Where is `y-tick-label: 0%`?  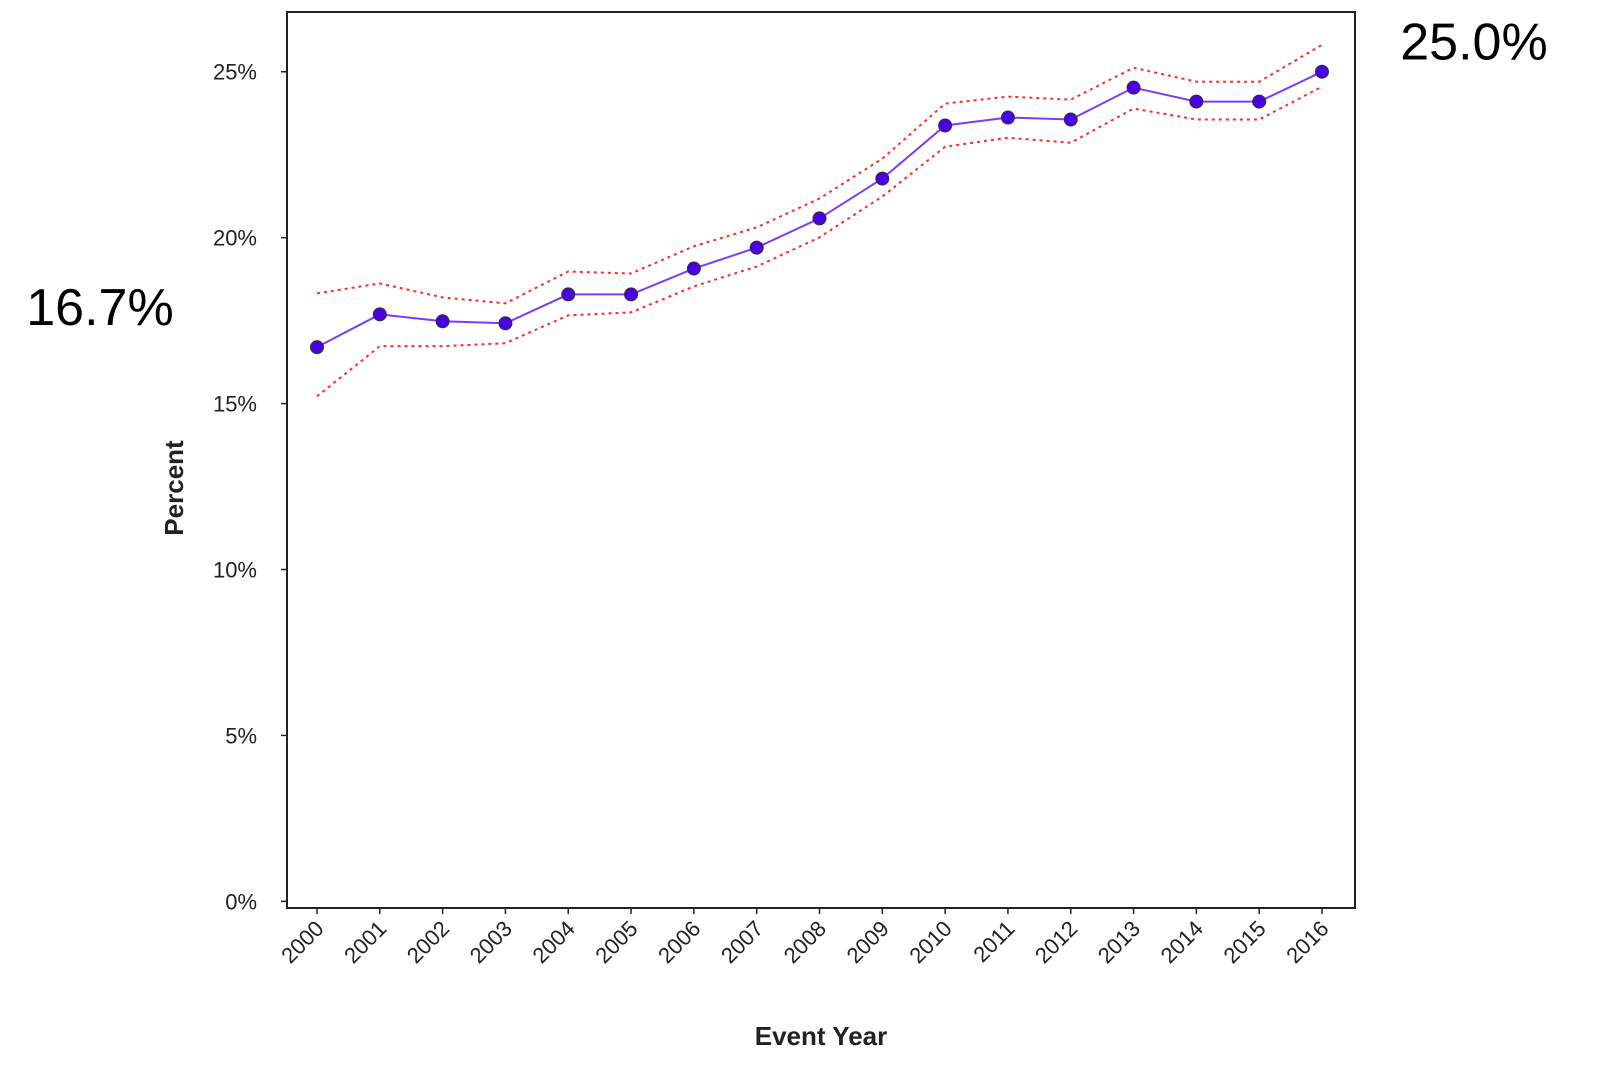 y-tick-label: 0% is located at coordinates (241, 901).